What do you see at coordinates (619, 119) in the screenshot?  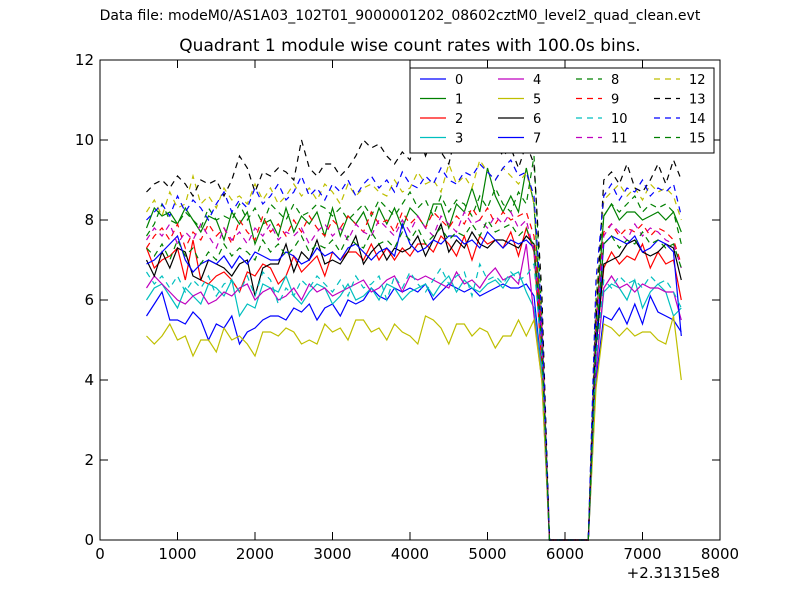 I see `legend-label-10: 10` at bounding box center [619, 119].